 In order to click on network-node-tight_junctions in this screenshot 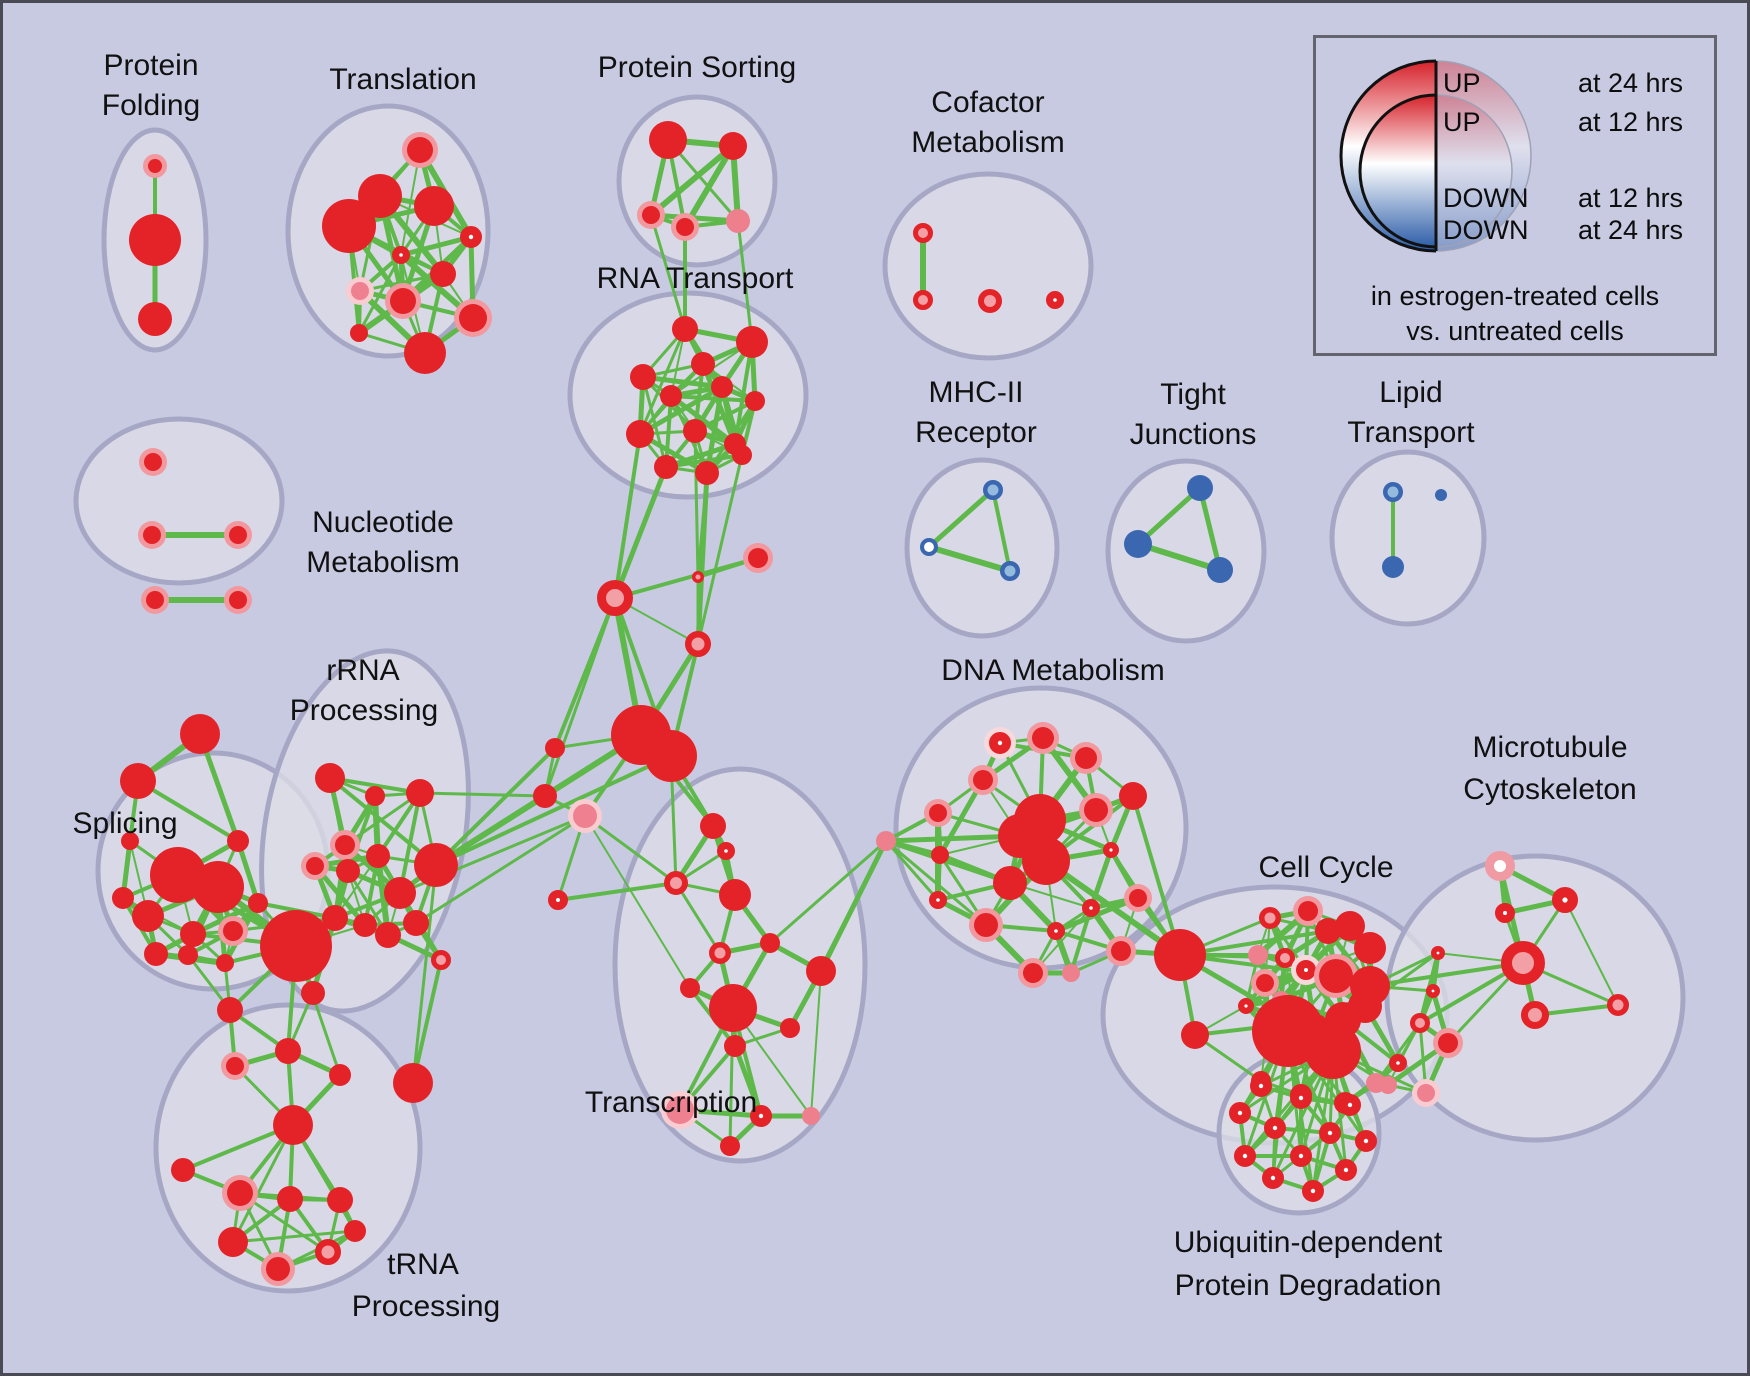, I will do `click(1138, 544)`.